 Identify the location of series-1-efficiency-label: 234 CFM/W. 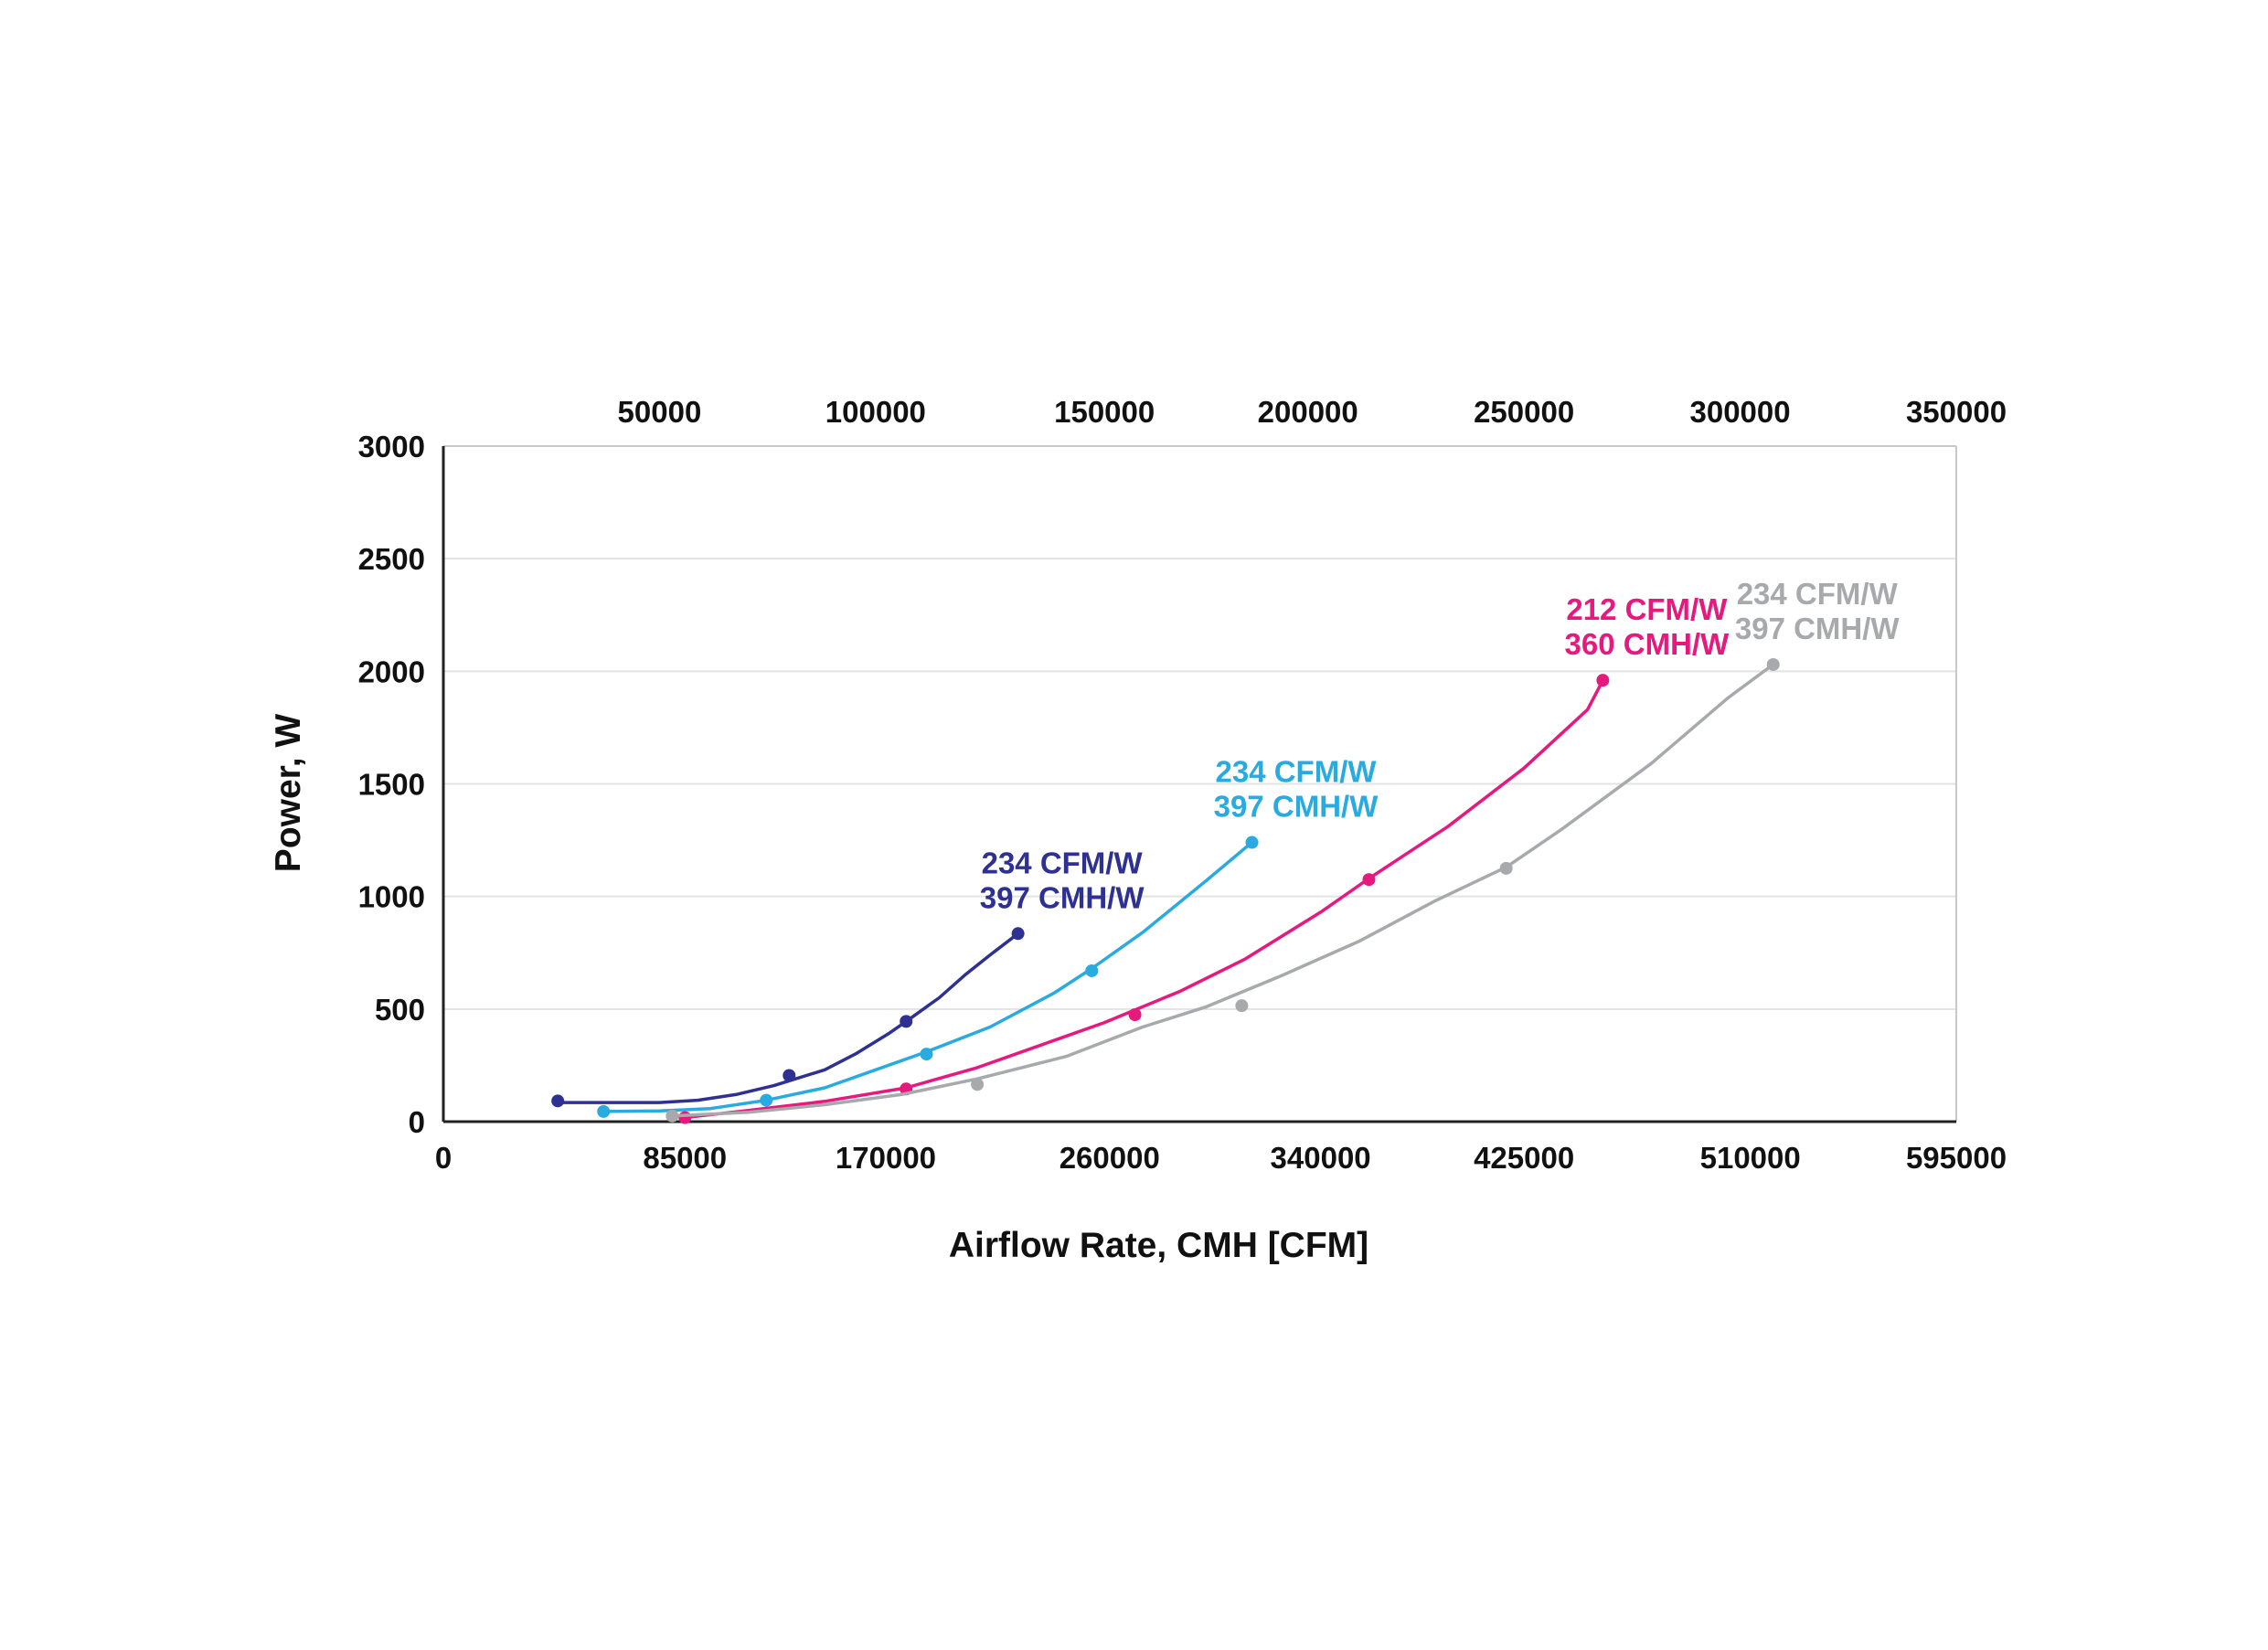
(1063, 863).